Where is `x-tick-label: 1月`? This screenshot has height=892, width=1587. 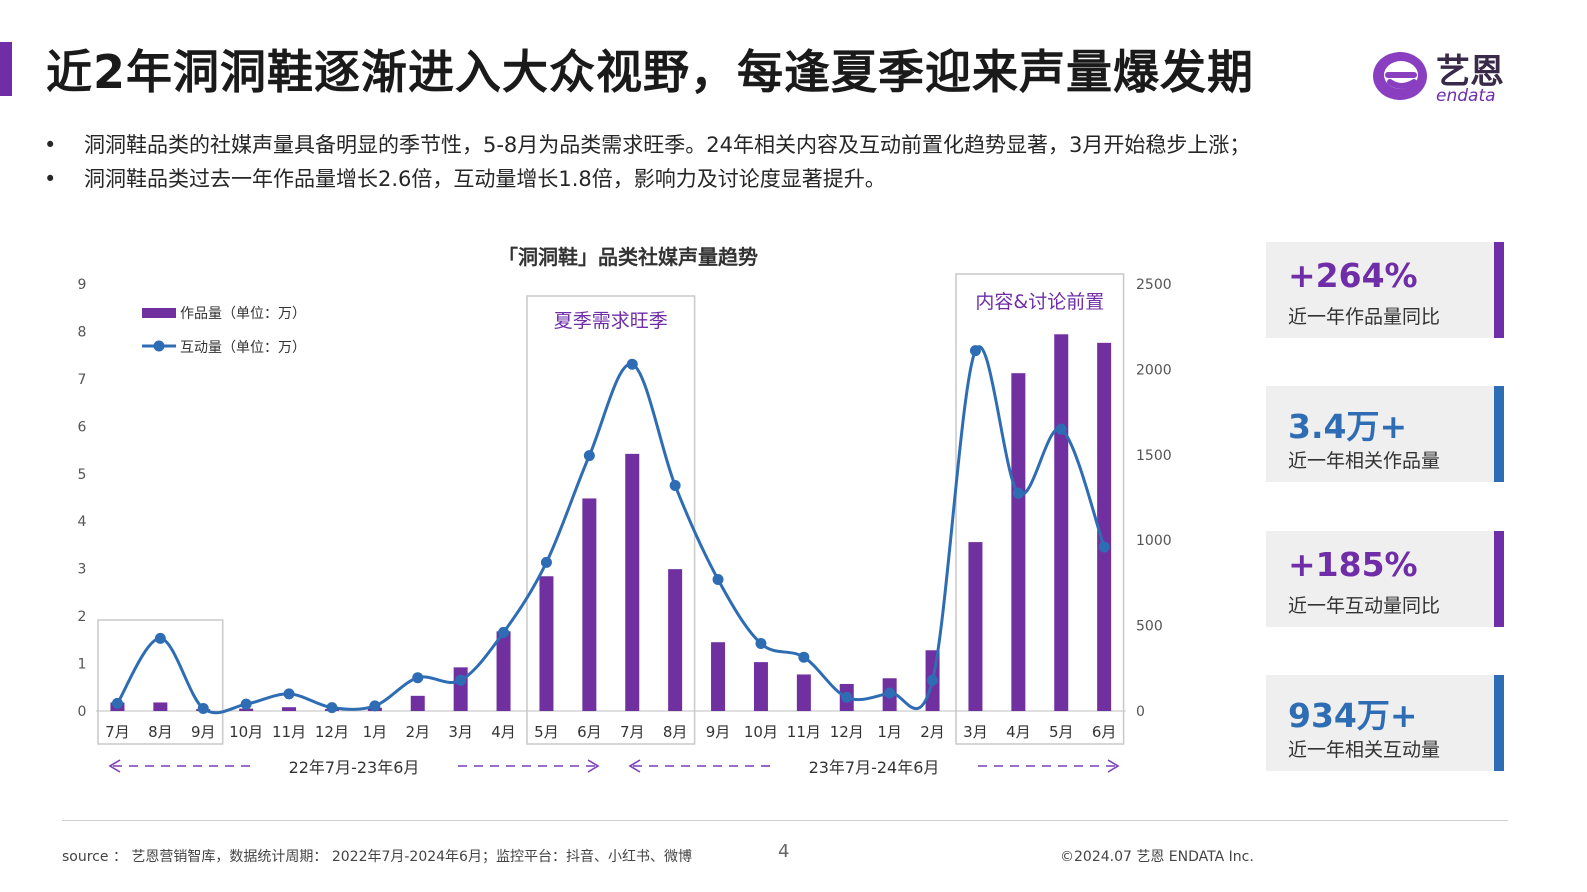
x-tick-label: 1月 is located at coordinates (375, 732).